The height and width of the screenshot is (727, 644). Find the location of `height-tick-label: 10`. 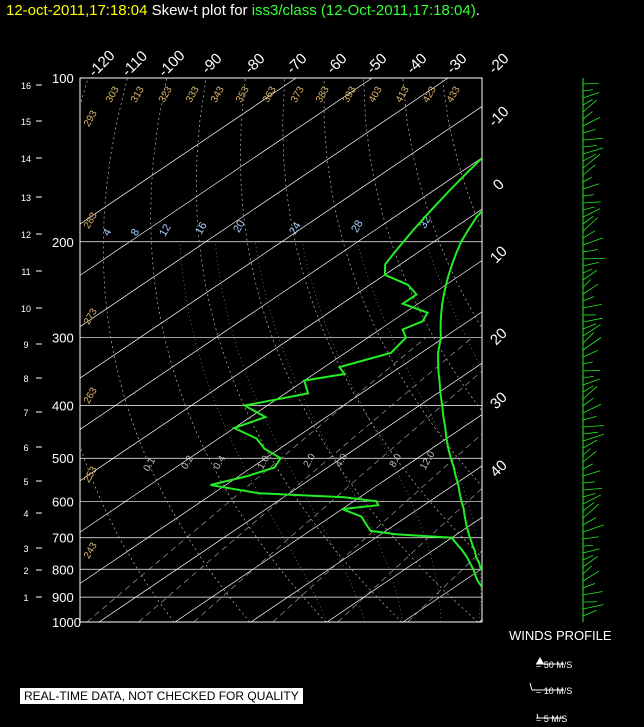

height-tick-label: 10 is located at coordinates (26, 309).